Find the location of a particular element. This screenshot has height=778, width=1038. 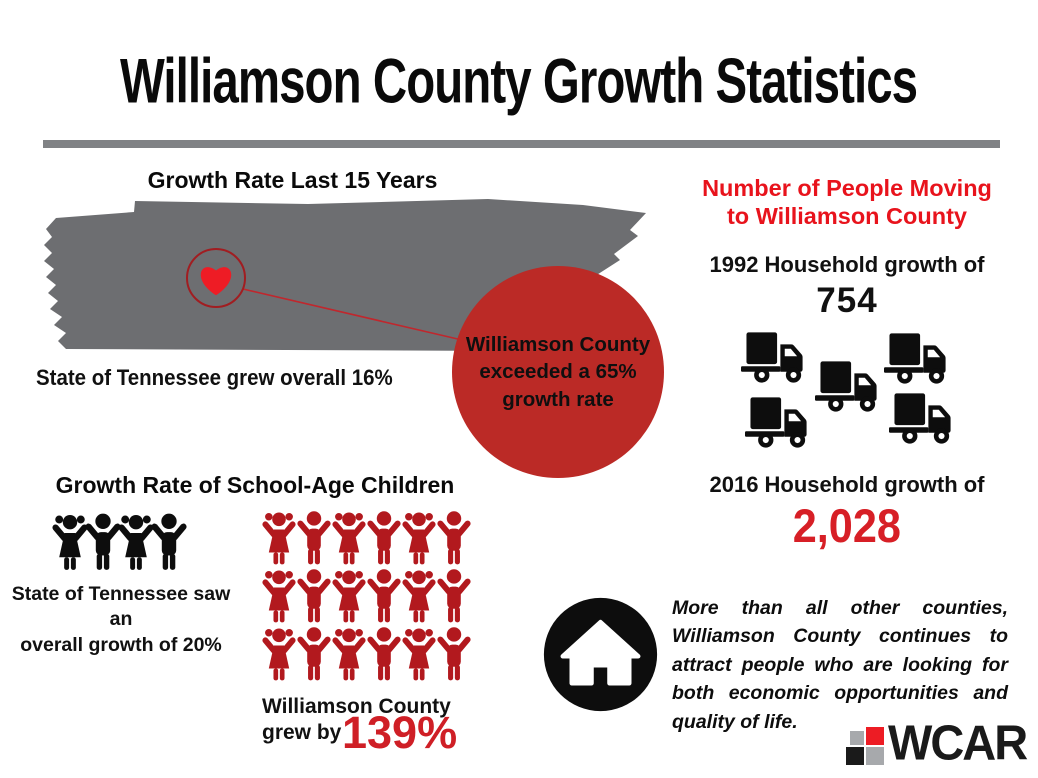

home-badge is located at coordinates (600, 654).